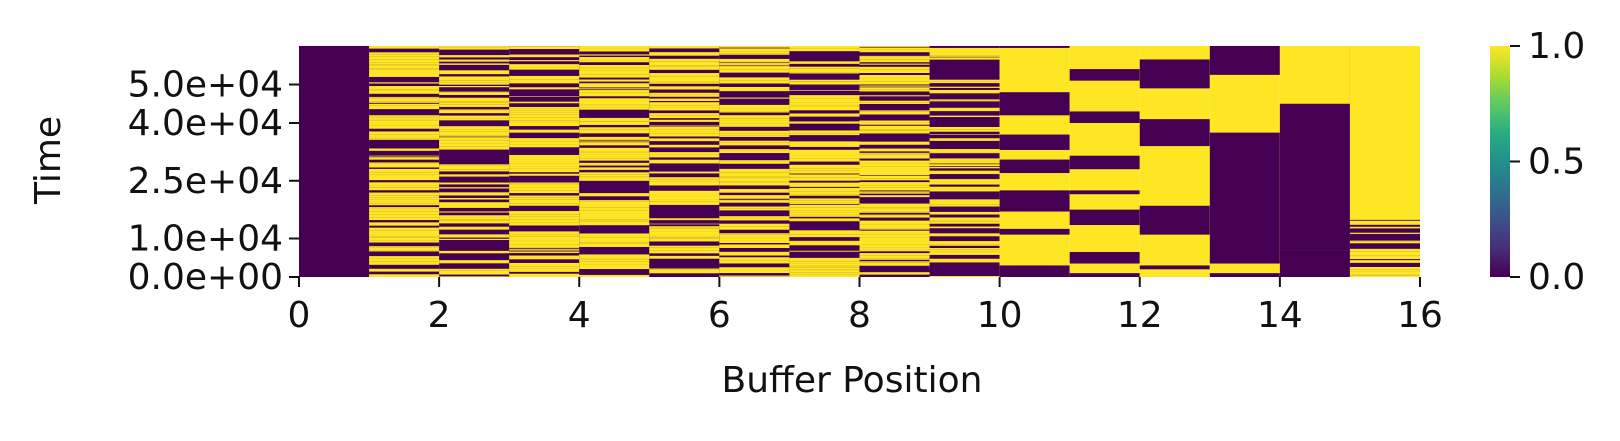 The height and width of the screenshot is (441, 1620). What do you see at coordinates (205, 123) in the screenshot?
I see `y-tick-label: 4.0e+04` at bounding box center [205, 123].